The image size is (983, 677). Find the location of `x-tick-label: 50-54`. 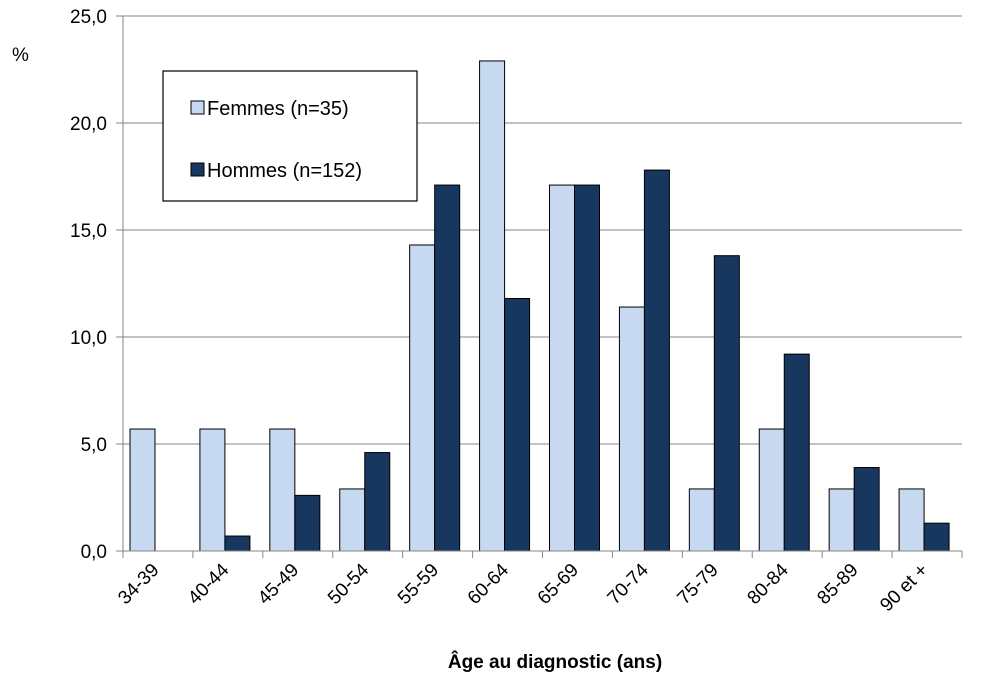

x-tick-label: 50-54 is located at coordinates (349, 584).